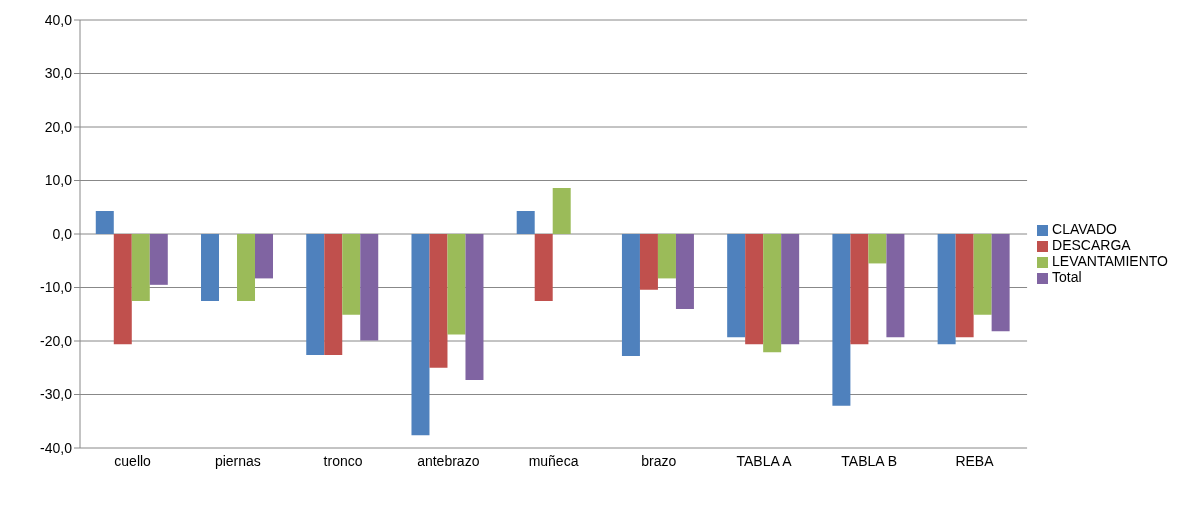 Image resolution: width=1199 pixels, height=506 pixels. Describe the element at coordinates (58, 126) in the screenshot. I see `y-tick-label: 20,0` at that location.